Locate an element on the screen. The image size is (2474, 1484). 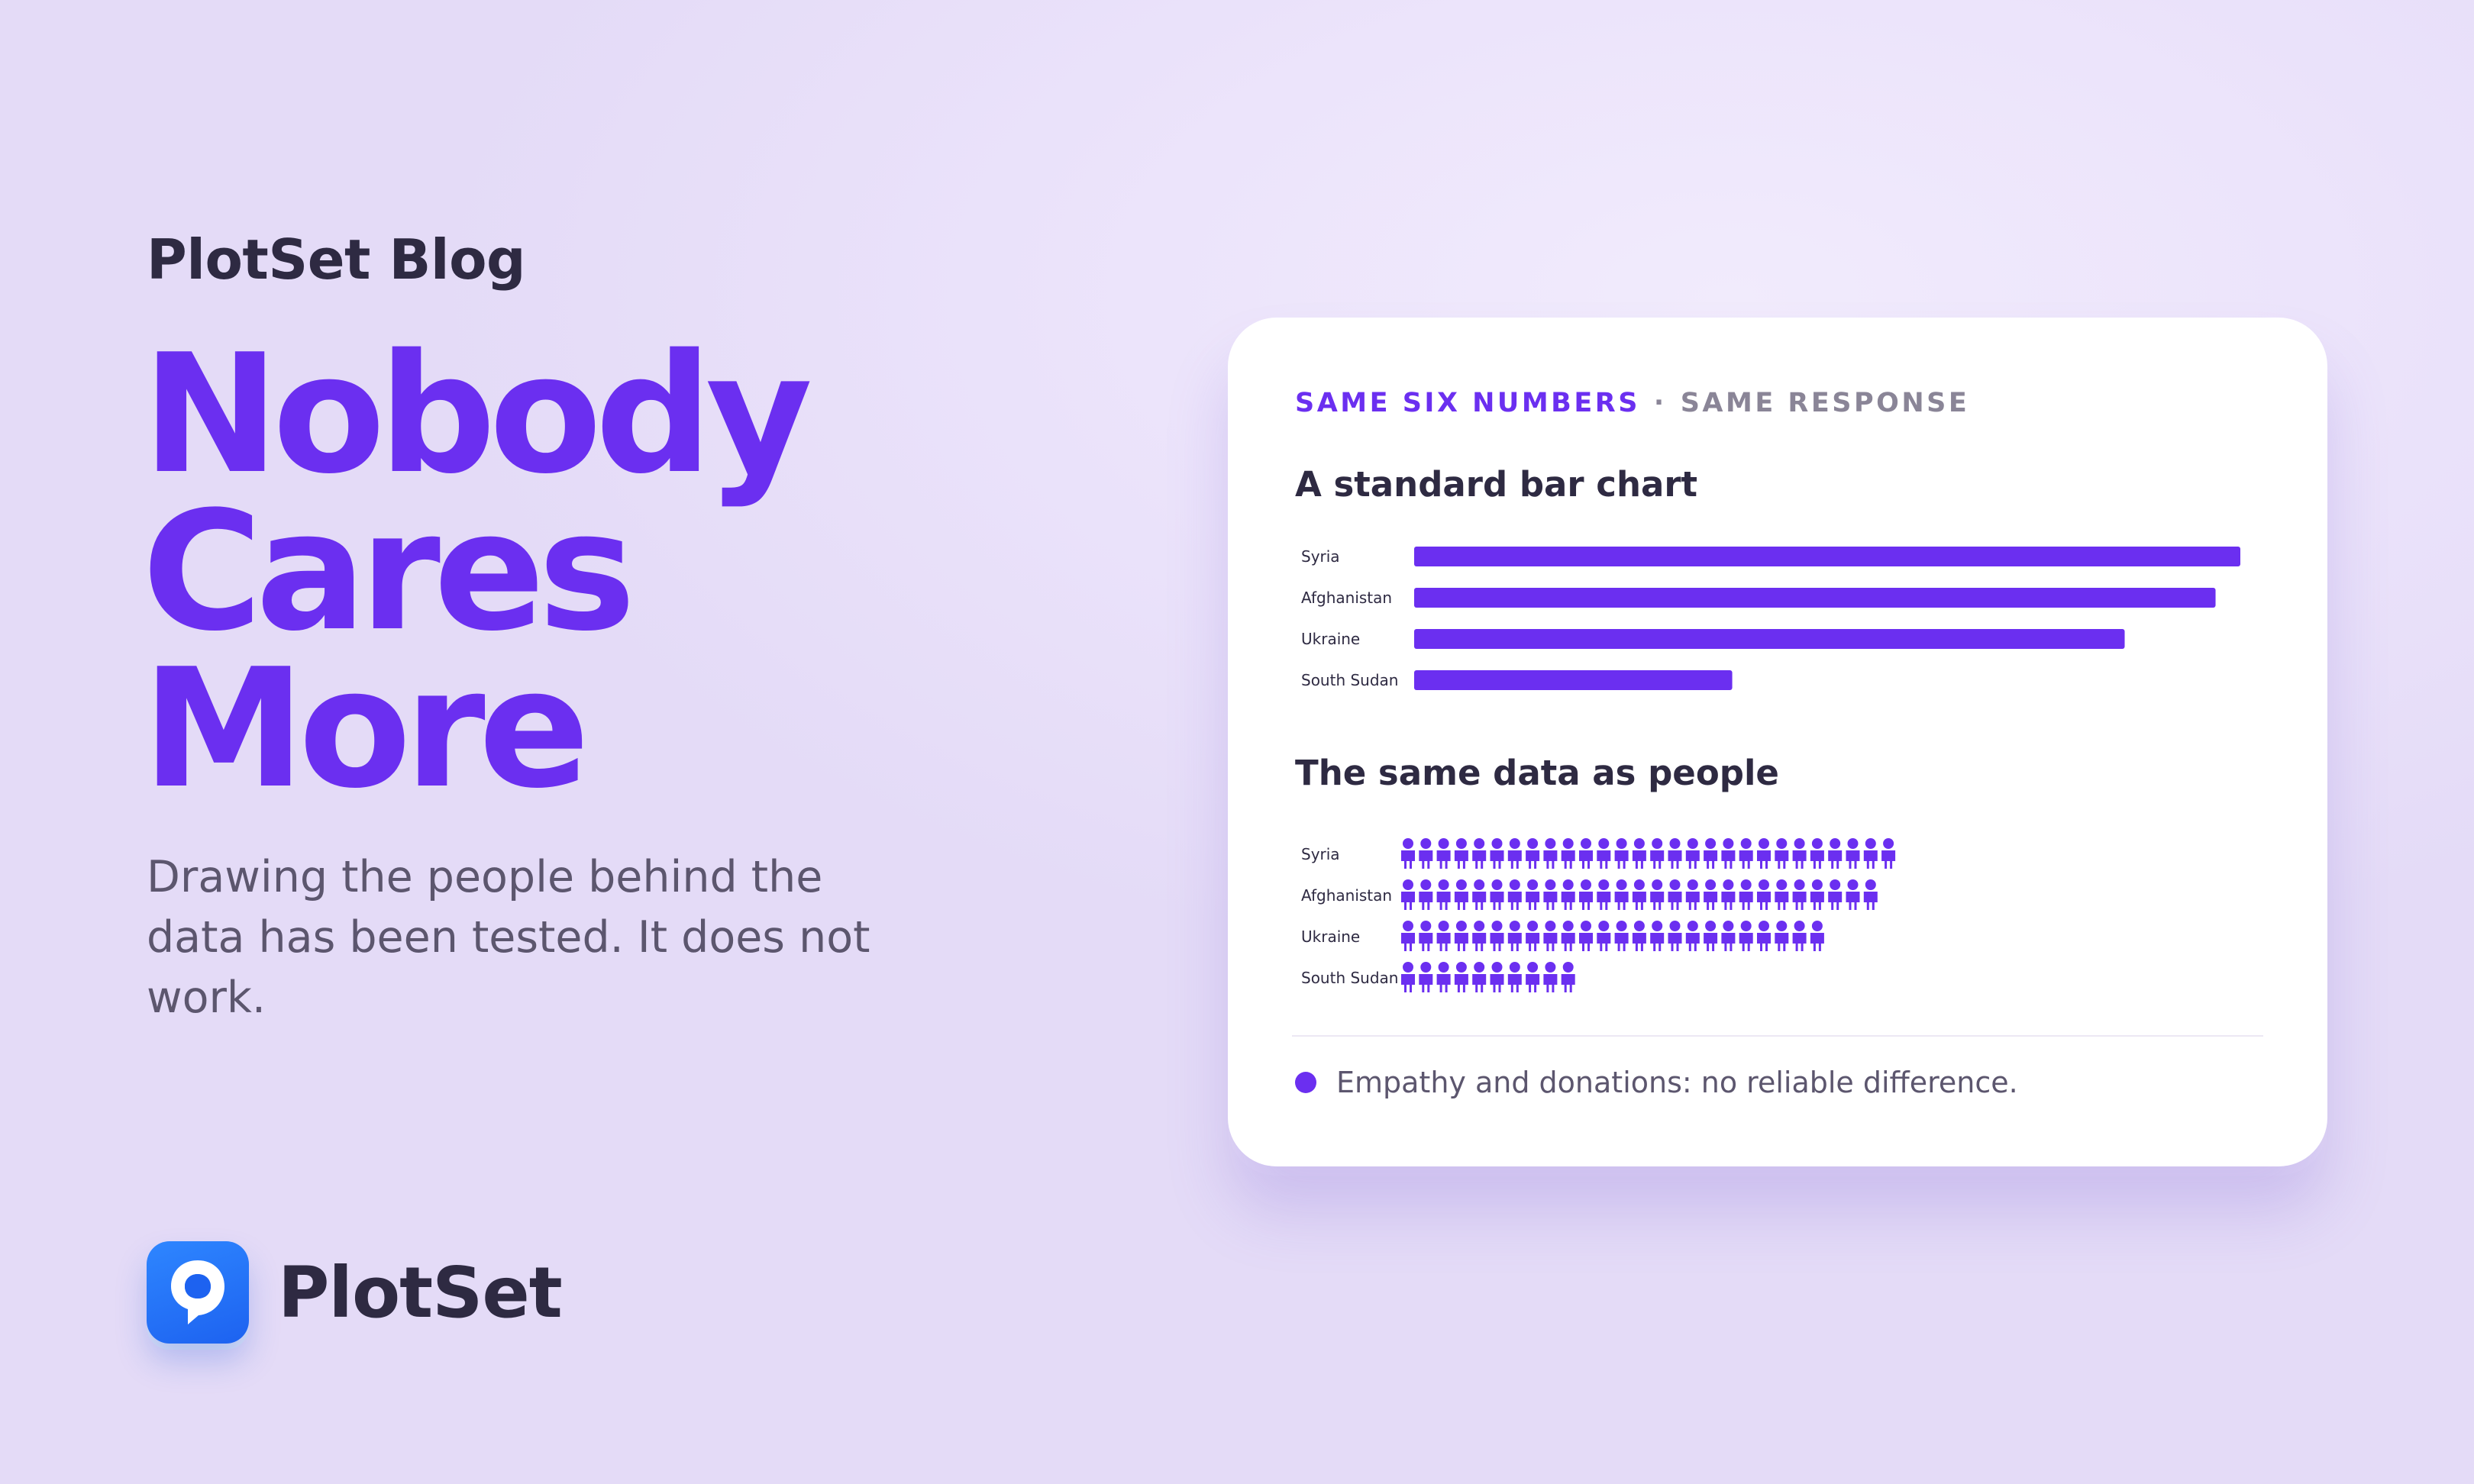
bullet-dot-icon is located at coordinates (1305, 1082).